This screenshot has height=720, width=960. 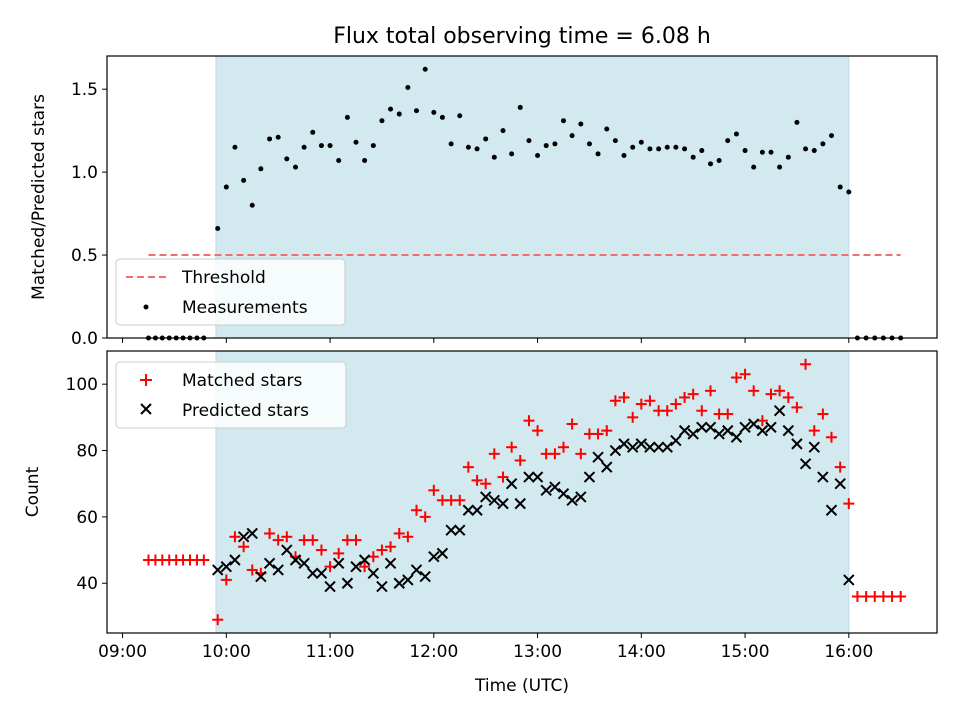 I want to click on top-legend-box, so click(x=230, y=292).